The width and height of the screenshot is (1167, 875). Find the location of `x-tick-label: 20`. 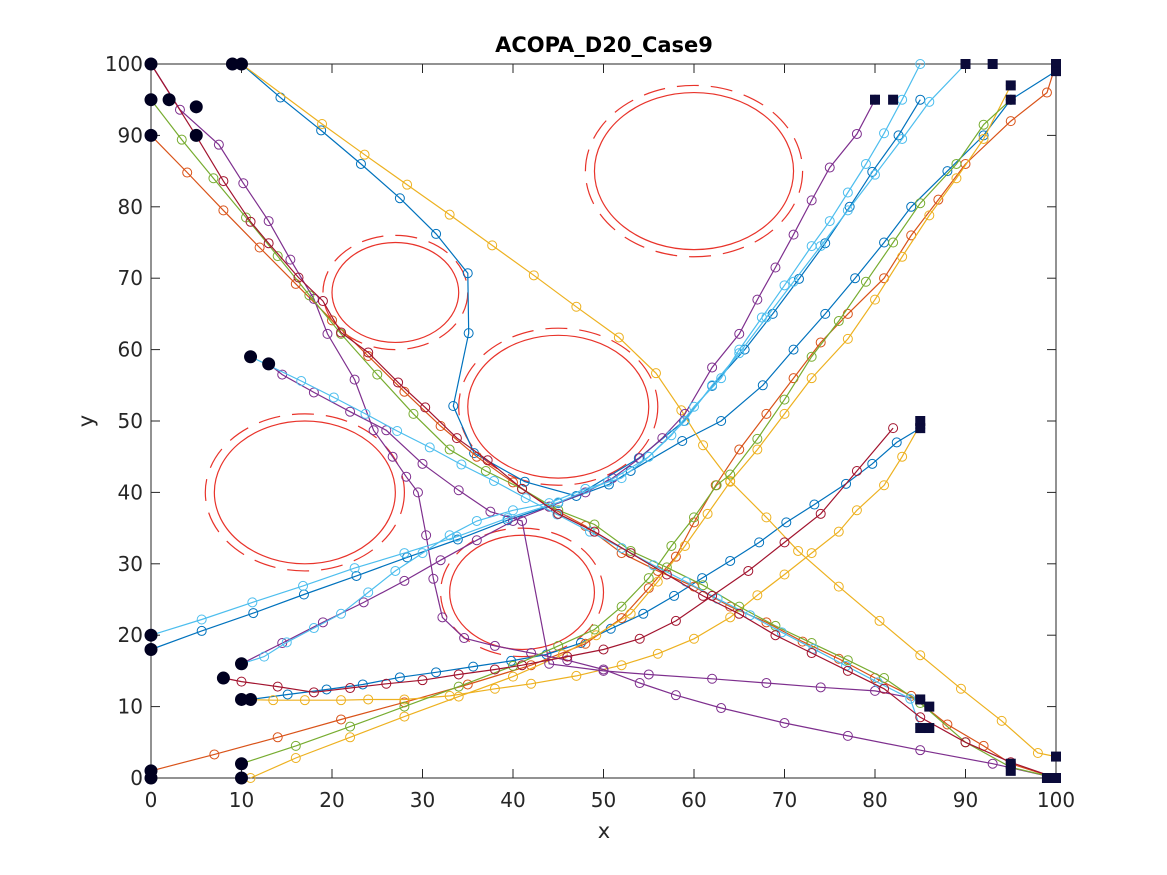

x-tick-label: 20 is located at coordinates (331, 800).